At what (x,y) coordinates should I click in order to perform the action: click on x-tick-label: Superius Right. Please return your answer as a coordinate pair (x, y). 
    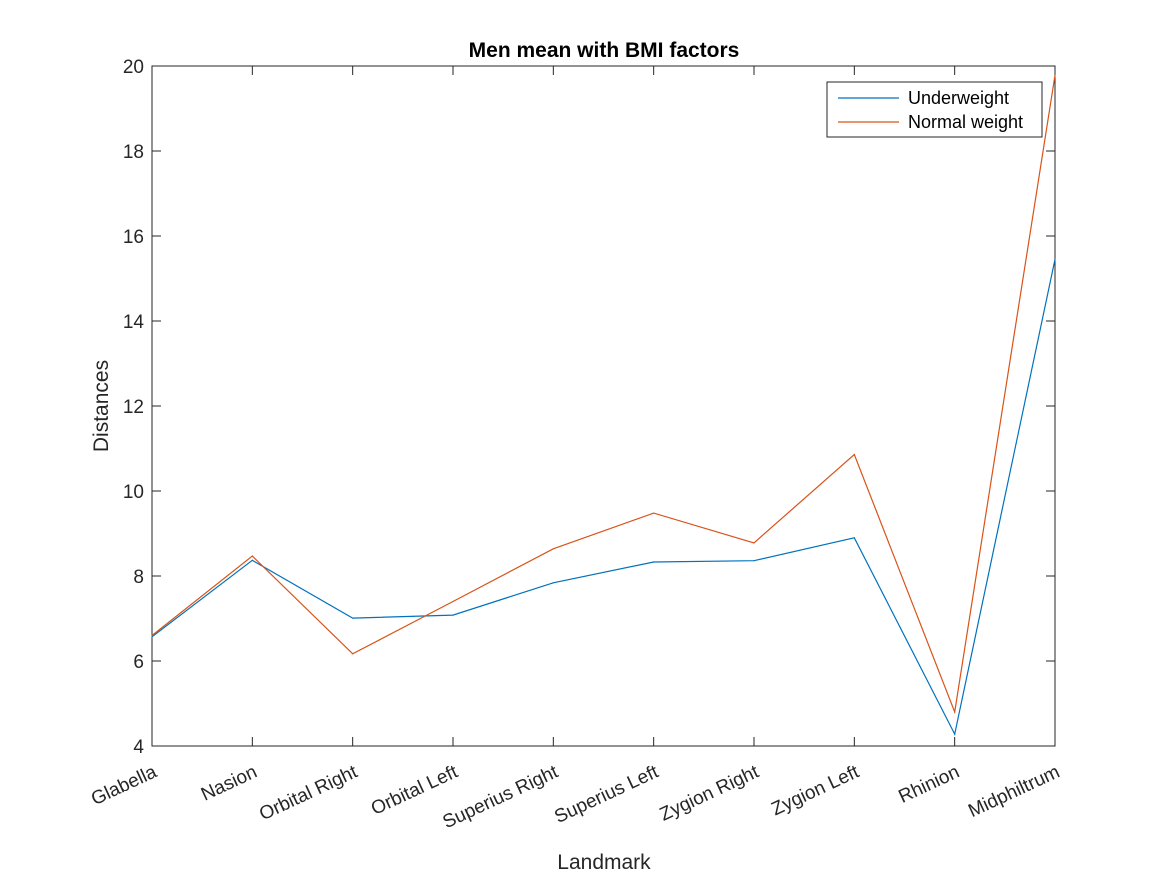
    Looking at the image, I should click on (501, 797).